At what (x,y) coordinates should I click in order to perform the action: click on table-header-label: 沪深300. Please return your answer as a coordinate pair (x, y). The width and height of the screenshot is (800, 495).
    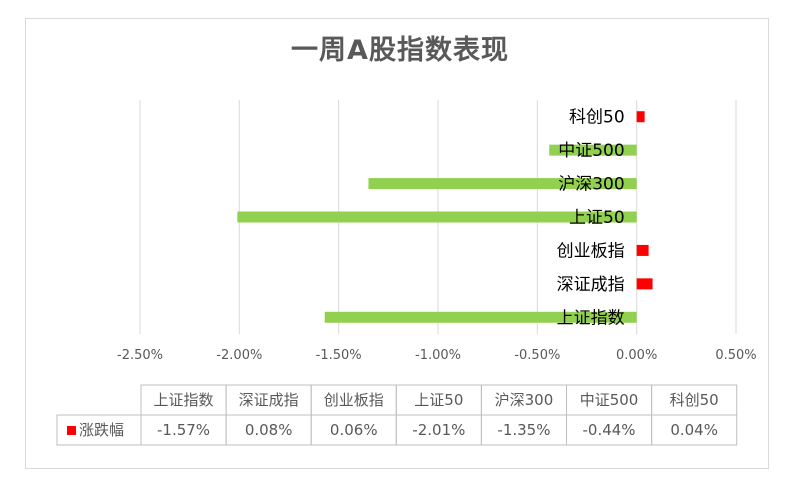
    Looking at the image, I should click on (524, 400).